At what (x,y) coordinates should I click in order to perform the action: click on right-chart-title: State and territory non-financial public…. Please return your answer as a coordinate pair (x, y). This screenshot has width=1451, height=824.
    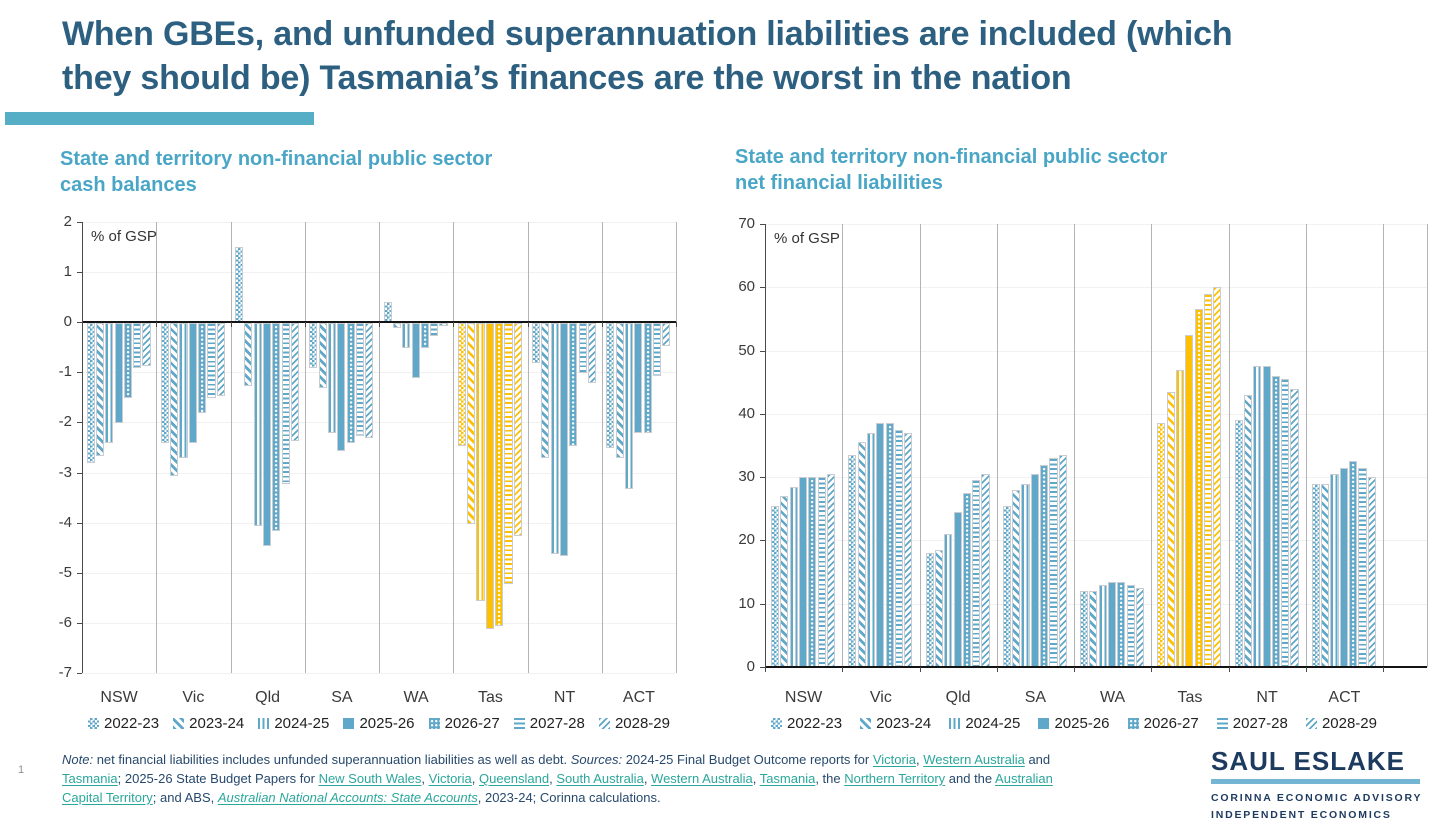
    Looking at the image, I should click on (1035, 170).